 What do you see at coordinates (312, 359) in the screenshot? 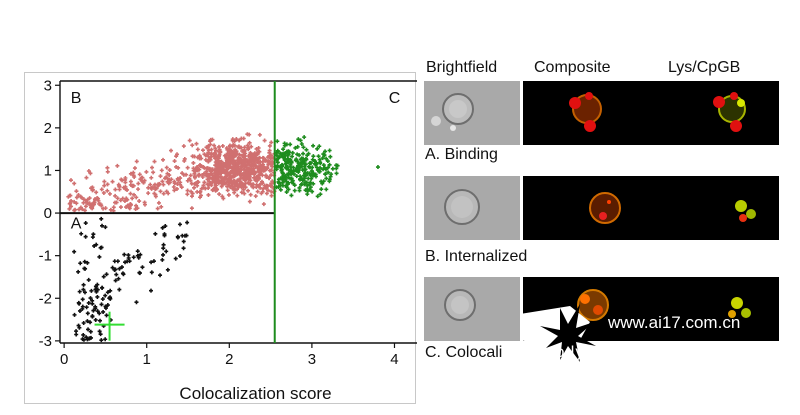
I see `x-tick-label-3: 3` at bounding box center [312, 359].